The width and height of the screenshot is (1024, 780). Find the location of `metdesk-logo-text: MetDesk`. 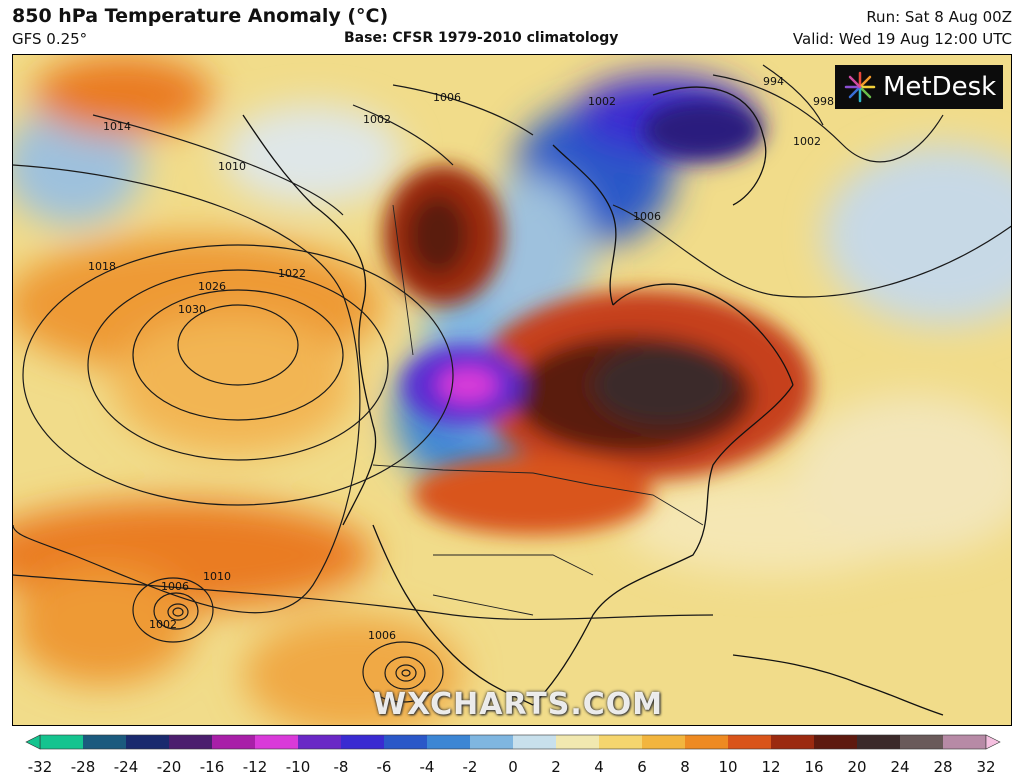

metdesk-logo-text: MetDesk is located at coordinates (940, 87).